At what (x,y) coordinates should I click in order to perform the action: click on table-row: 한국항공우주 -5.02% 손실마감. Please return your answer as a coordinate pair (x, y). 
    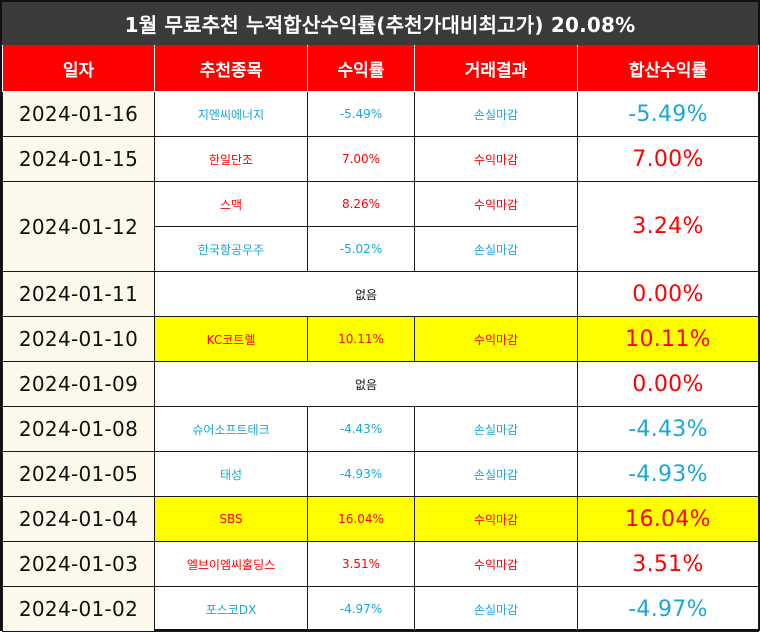
    Looking at the image, I should click on (381, 249).